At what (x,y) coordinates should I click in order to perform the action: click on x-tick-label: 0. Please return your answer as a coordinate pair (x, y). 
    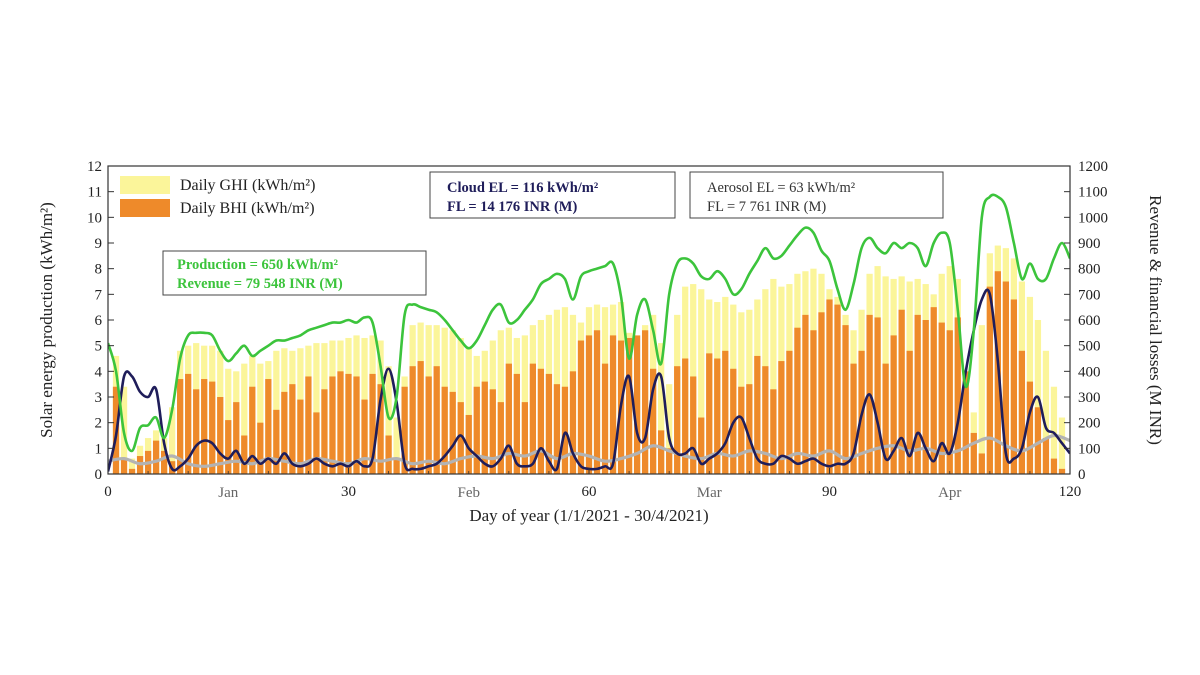
    Looking at the image, I should click on (108, 492).